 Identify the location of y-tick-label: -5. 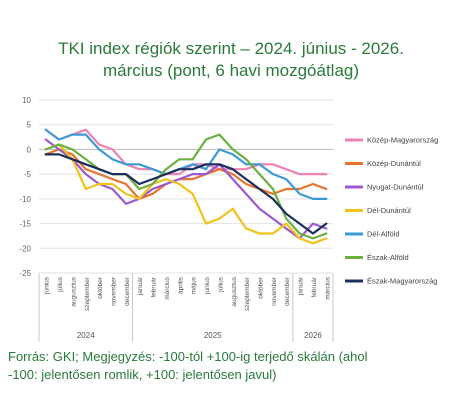
(28, 174).